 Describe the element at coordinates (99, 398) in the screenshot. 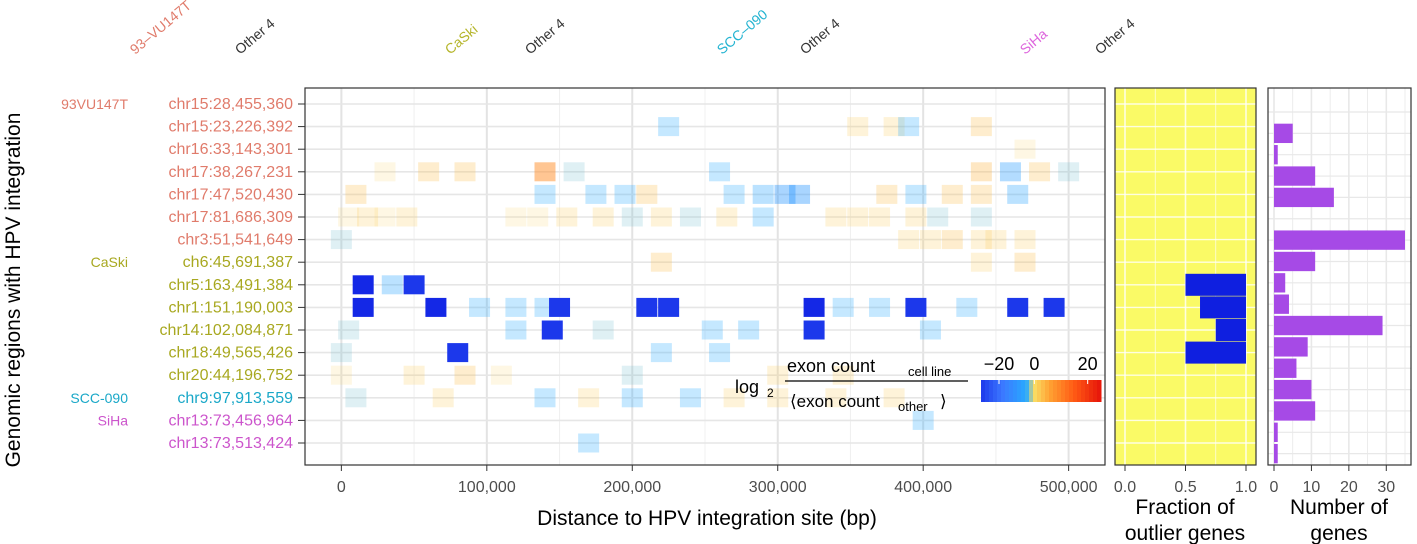

I see `group-label: SCC-090` at that location.